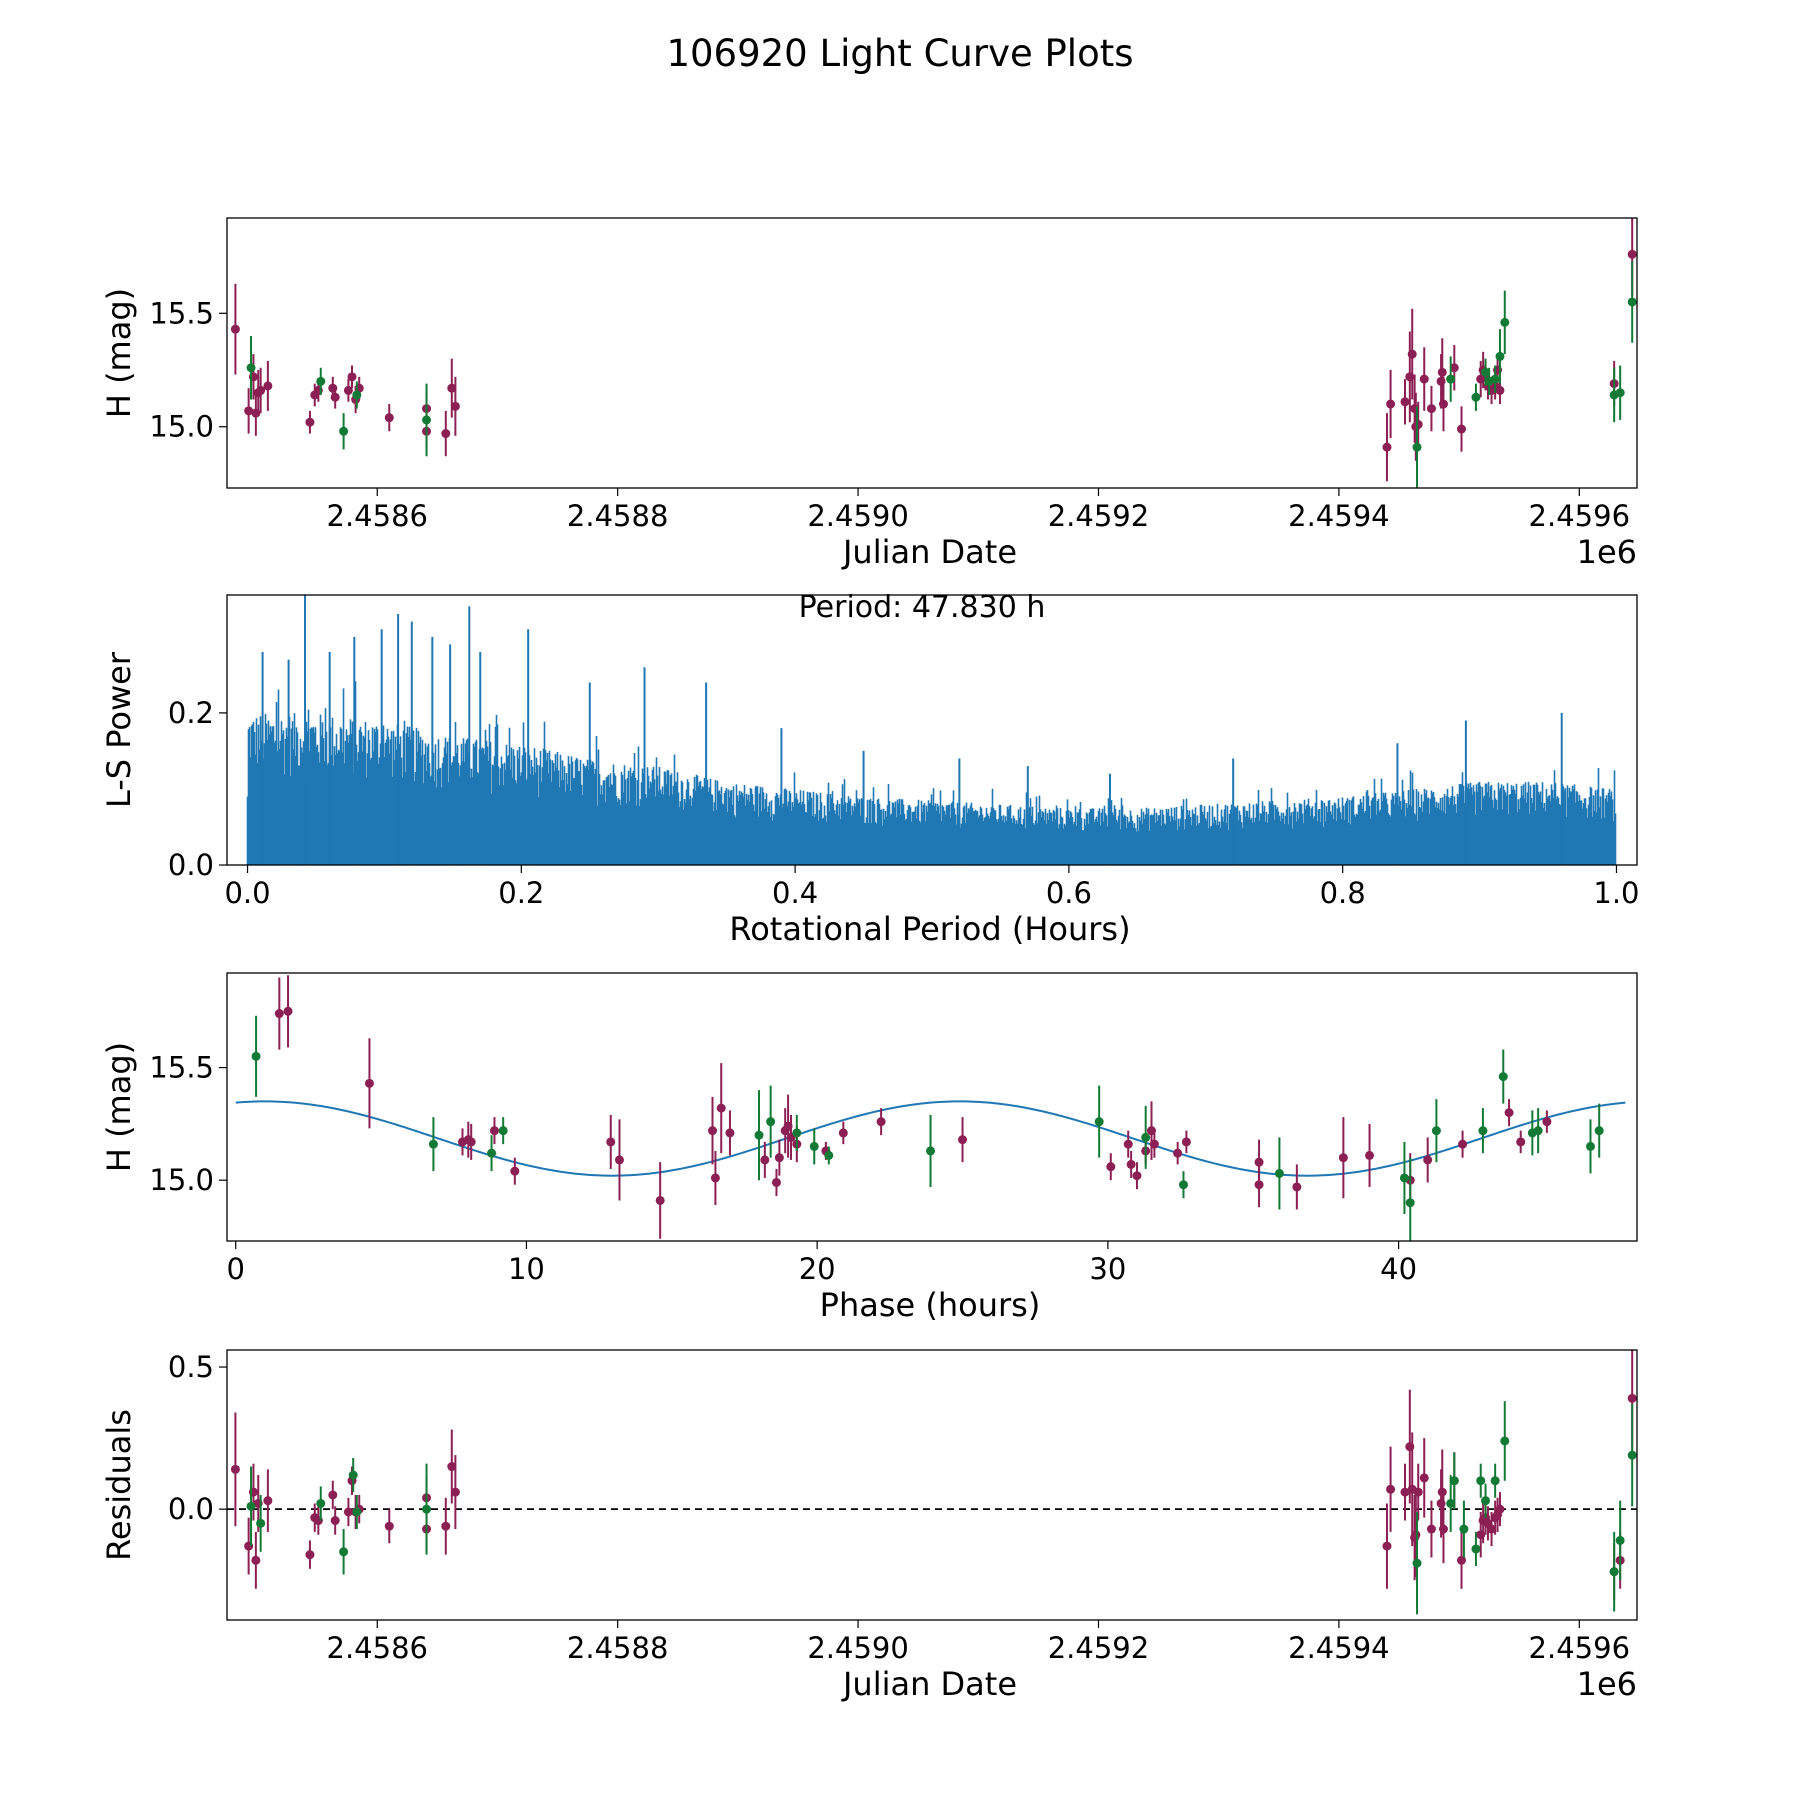 Image resolution: width=1800 pixels, height=1800 pixels. I want to click on x-tick-label: 2.4586, so click(377, 516).